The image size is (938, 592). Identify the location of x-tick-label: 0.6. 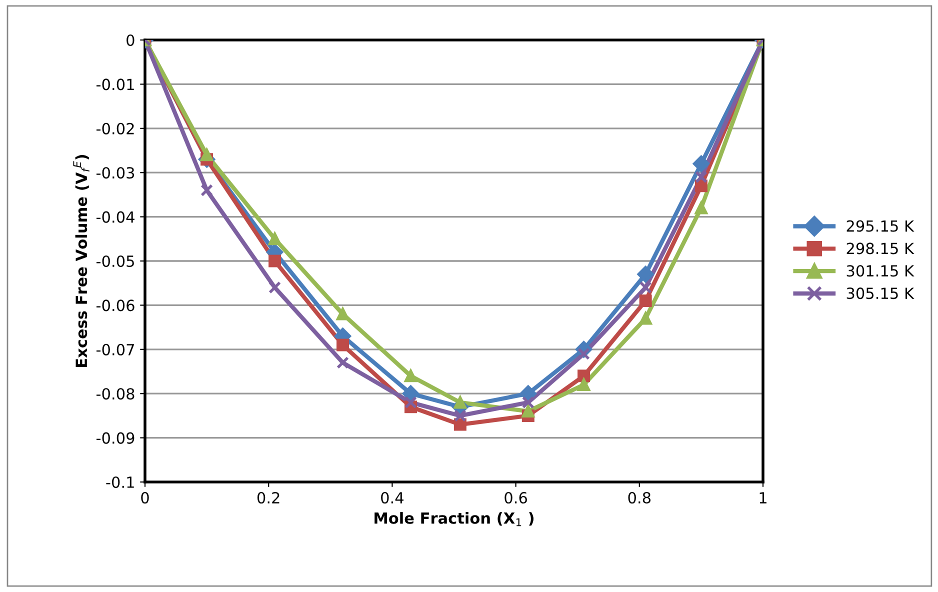
(515, 498).